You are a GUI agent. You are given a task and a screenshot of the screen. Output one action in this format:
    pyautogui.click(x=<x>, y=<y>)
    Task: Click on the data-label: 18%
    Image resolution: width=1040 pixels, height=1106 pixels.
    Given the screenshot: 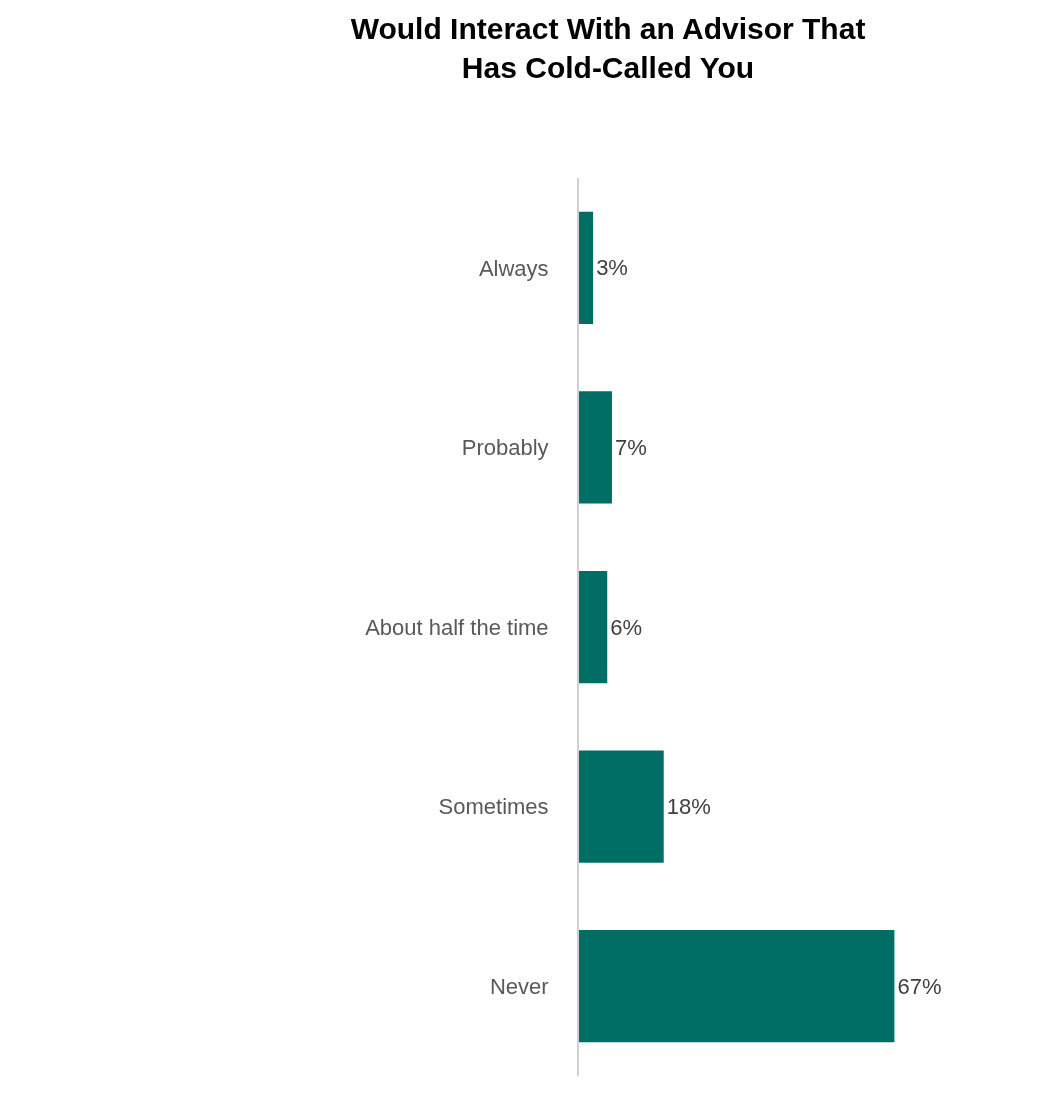 What is the action you would take?
    pyautogui.click(x=688, y=807)
    